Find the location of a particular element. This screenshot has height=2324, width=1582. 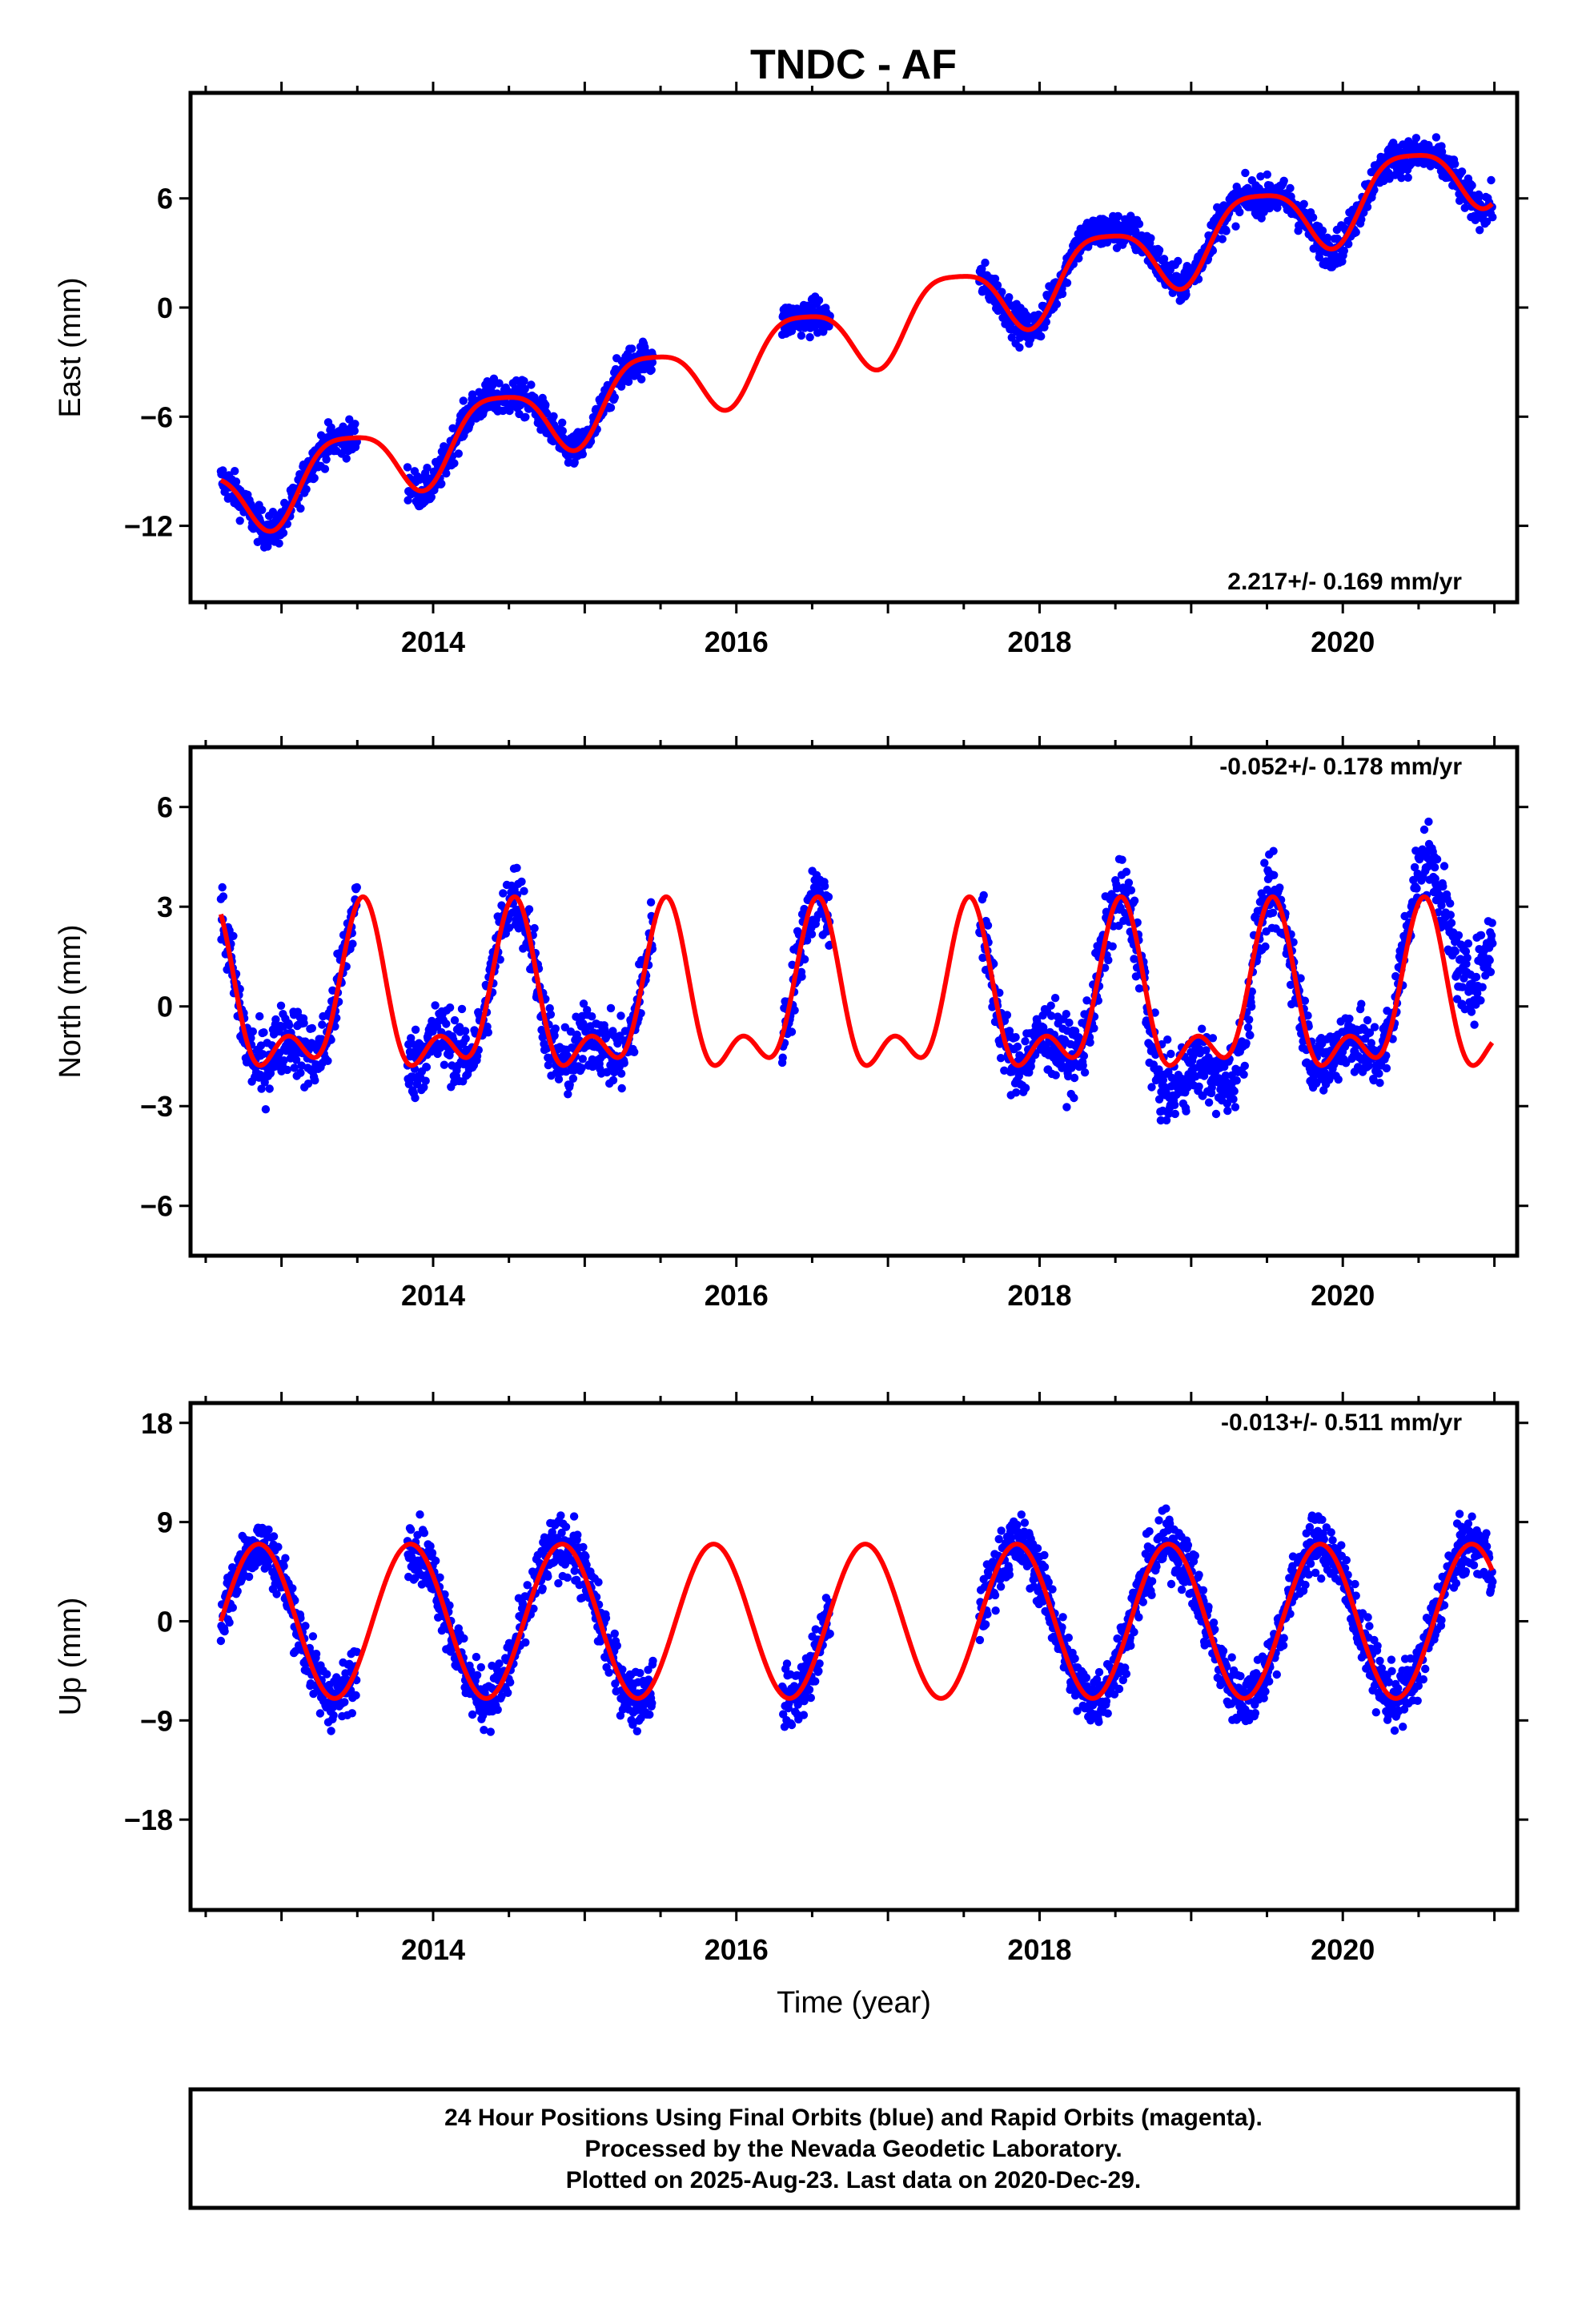

y-tick-label: −6 is located at coordinates (156, 1206).